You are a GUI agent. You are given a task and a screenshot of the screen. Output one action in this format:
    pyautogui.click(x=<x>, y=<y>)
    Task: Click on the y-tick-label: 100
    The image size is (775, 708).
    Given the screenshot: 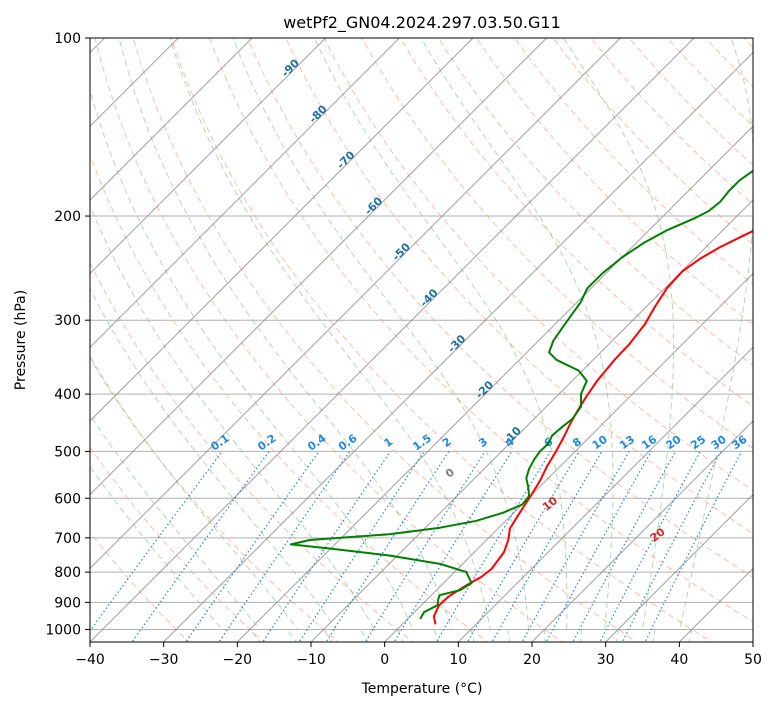 What is the action you would take?
    pyautogui.click(x=67, y=39)
    